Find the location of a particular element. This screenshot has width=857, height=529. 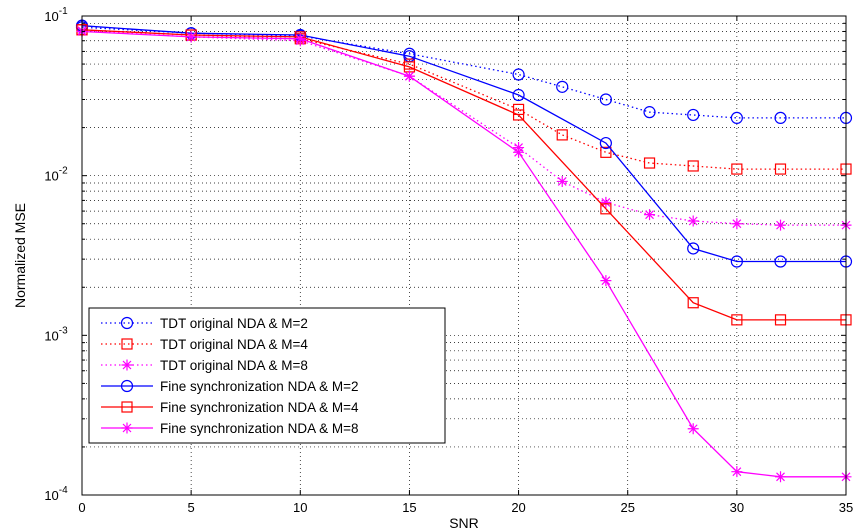

x-tick-label: 10 is located at coordinates (300, 507).